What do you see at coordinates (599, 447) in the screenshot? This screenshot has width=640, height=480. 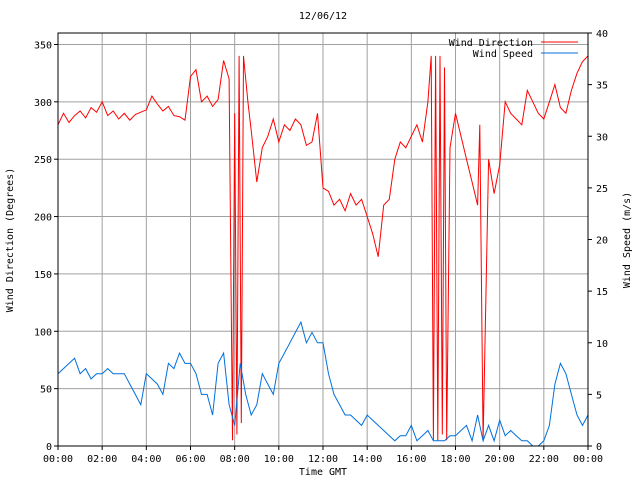 I see `y-right-tick-label: 0` at bounding box center [599, 447].